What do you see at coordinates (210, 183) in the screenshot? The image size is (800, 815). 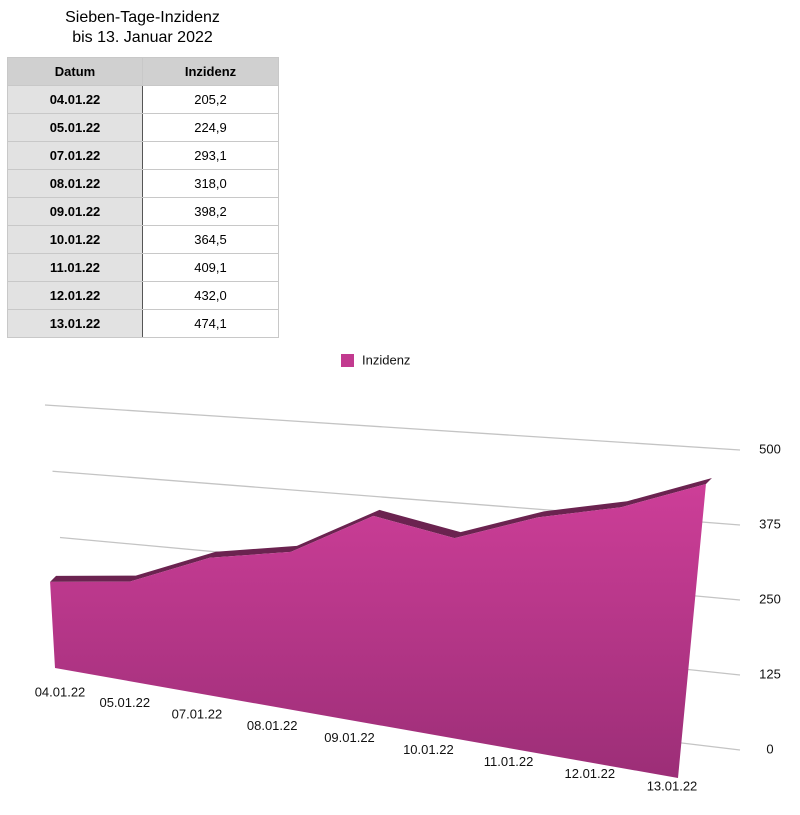 I see `value-cell: 318,0` at bounding box center [210, 183].